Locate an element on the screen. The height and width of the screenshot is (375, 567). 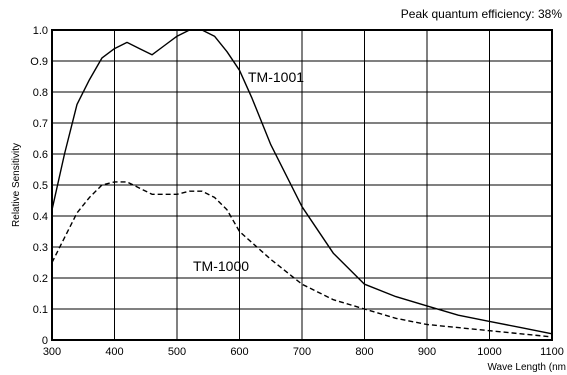
y-tick-label: 0.6 is located at coordinates (40, 155).